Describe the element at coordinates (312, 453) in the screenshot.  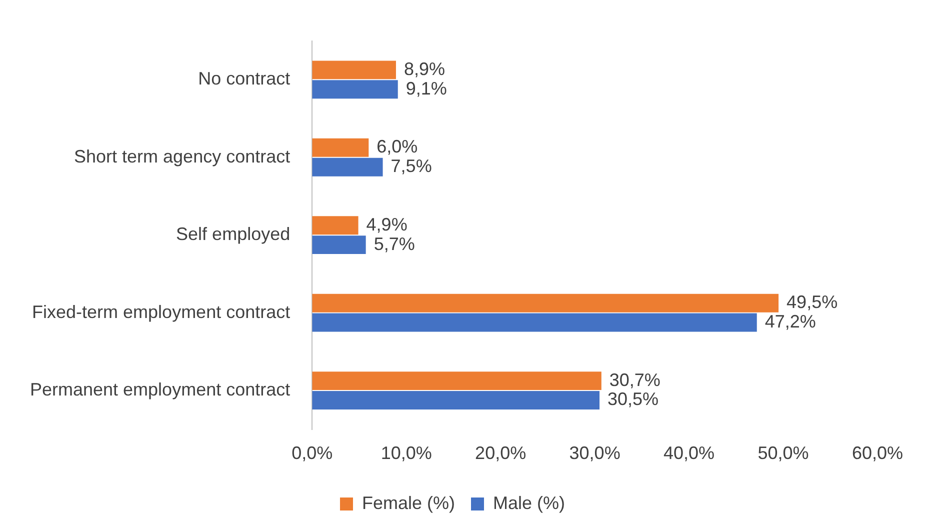
I see `x-tick-label: 0,0%` at that location.